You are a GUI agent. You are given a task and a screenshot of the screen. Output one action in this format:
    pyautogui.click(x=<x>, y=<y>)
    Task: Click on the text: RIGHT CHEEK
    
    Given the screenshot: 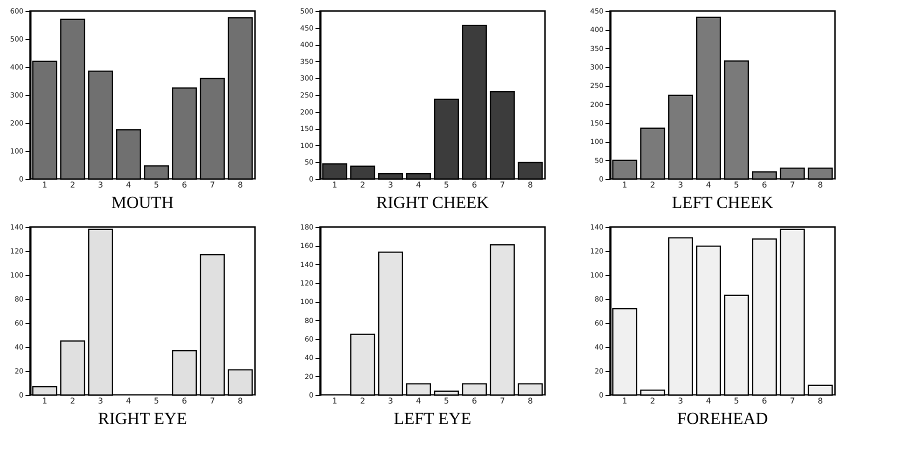 What is the action you would take?
    pyautogui.click(x=433, y=202)
    